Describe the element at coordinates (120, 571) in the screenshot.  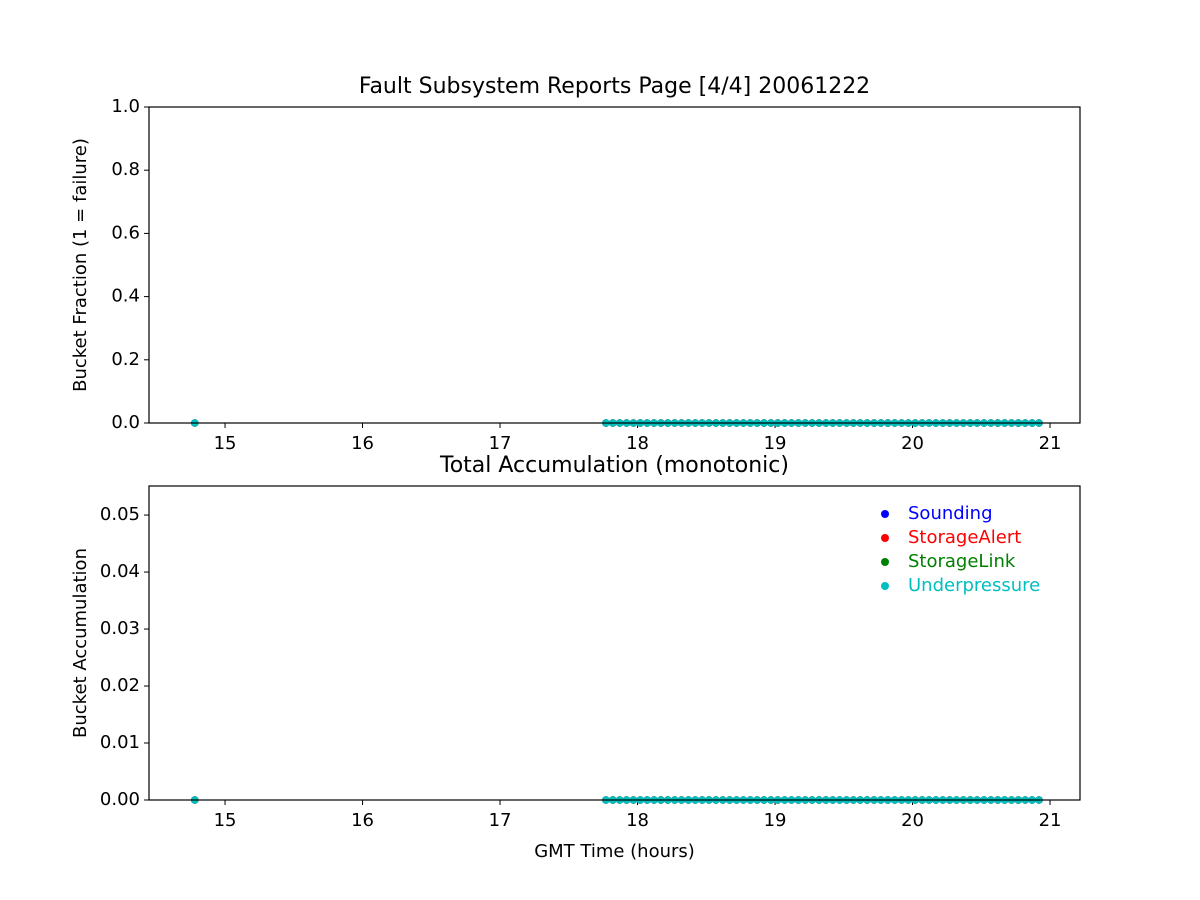
I see `y-tick-label: 0.04` at that location.